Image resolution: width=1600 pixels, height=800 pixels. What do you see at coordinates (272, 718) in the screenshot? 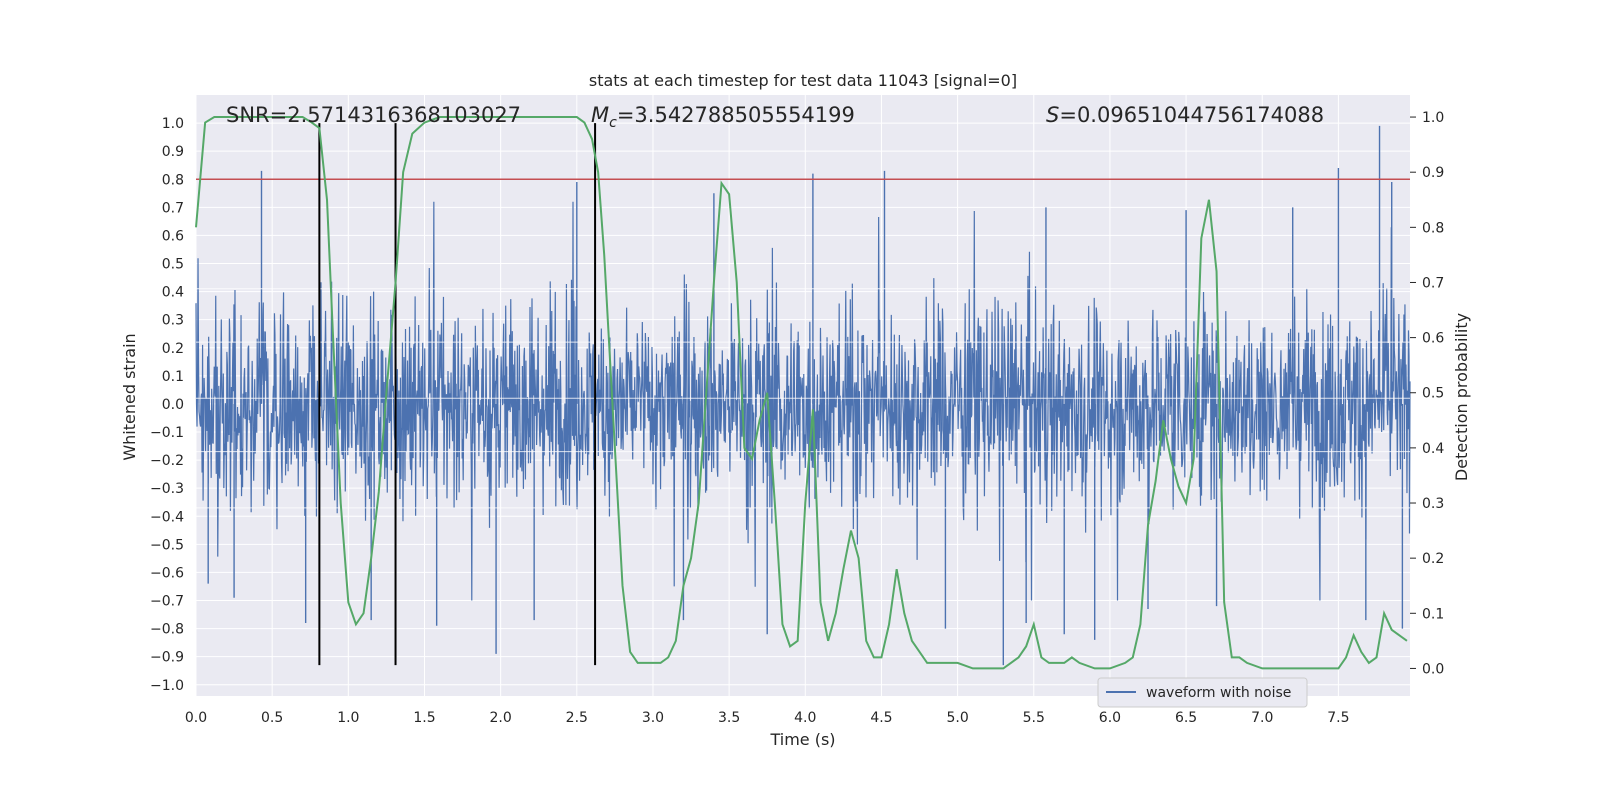
I see `x-tick-label: 0.5` at bounding box center [272, 718].